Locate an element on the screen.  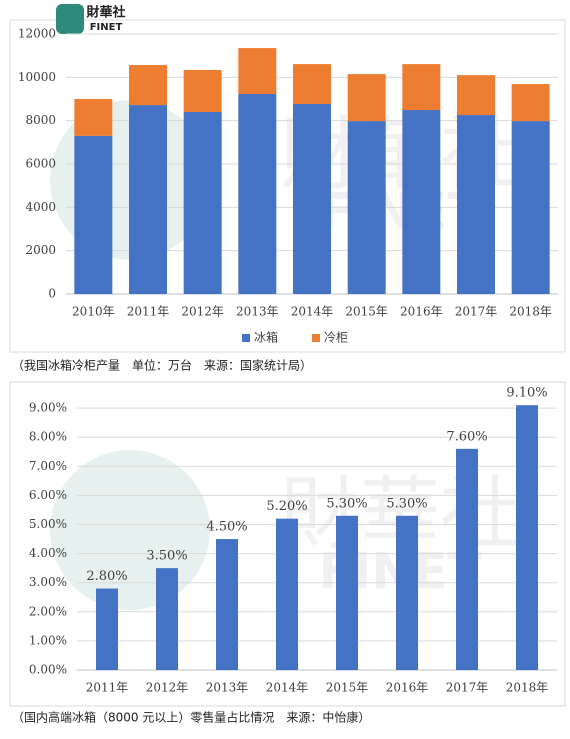
y-tick-label: 2.00% is located at coordinates (48, 611).